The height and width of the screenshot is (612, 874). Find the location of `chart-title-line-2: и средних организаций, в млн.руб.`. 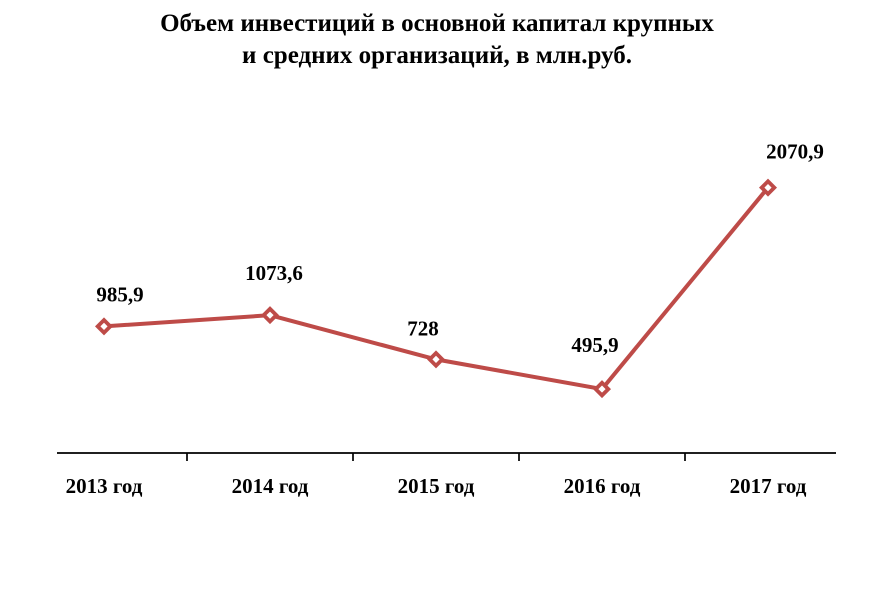

chart-title-line-2: и средних организаций, в млн.руб. is located at coordinates (437, 55).